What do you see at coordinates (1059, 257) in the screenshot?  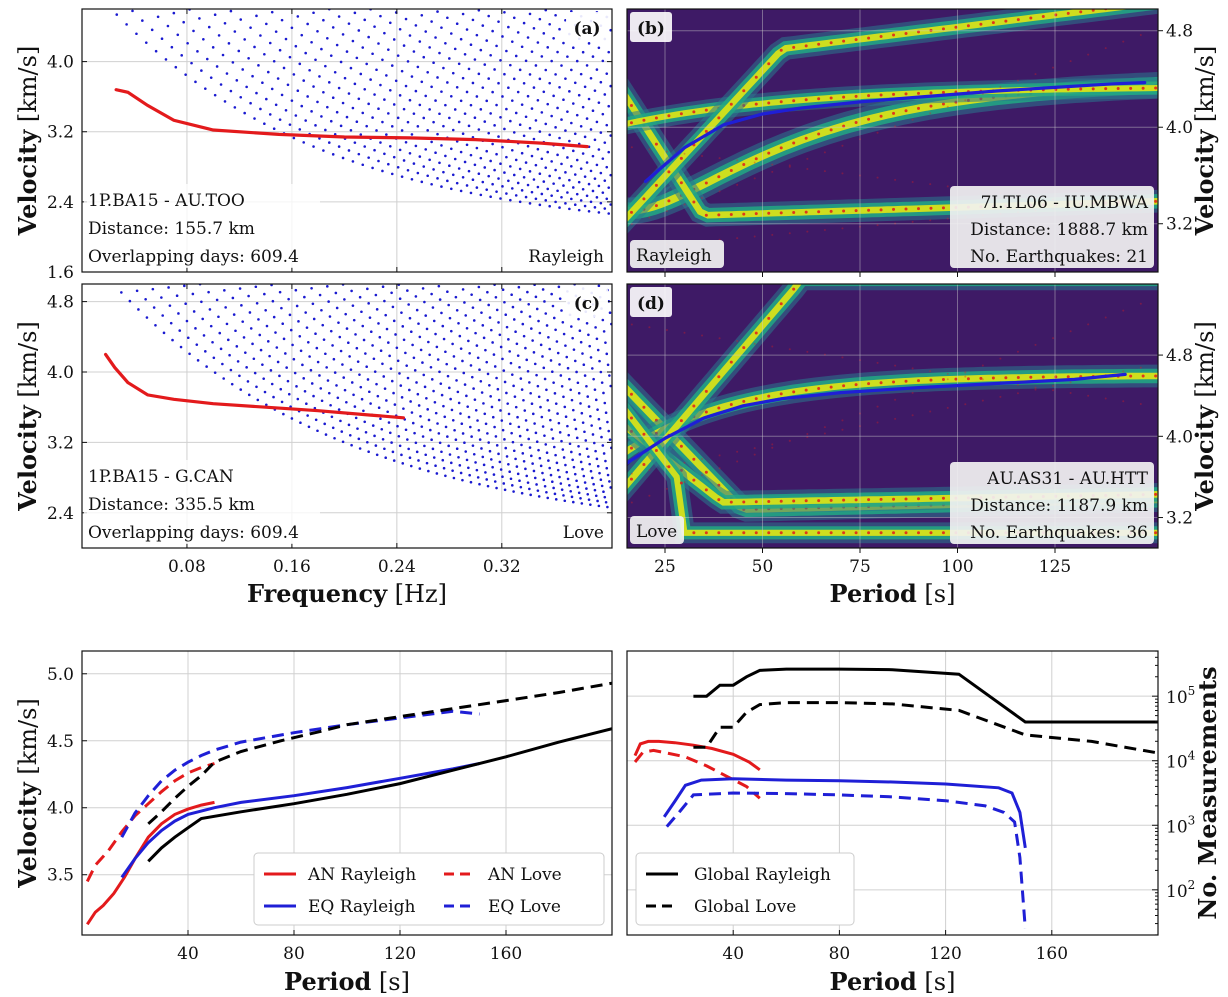 I see `info-line: No. Earthquakes: 21` at bounding box center [1059, 257].